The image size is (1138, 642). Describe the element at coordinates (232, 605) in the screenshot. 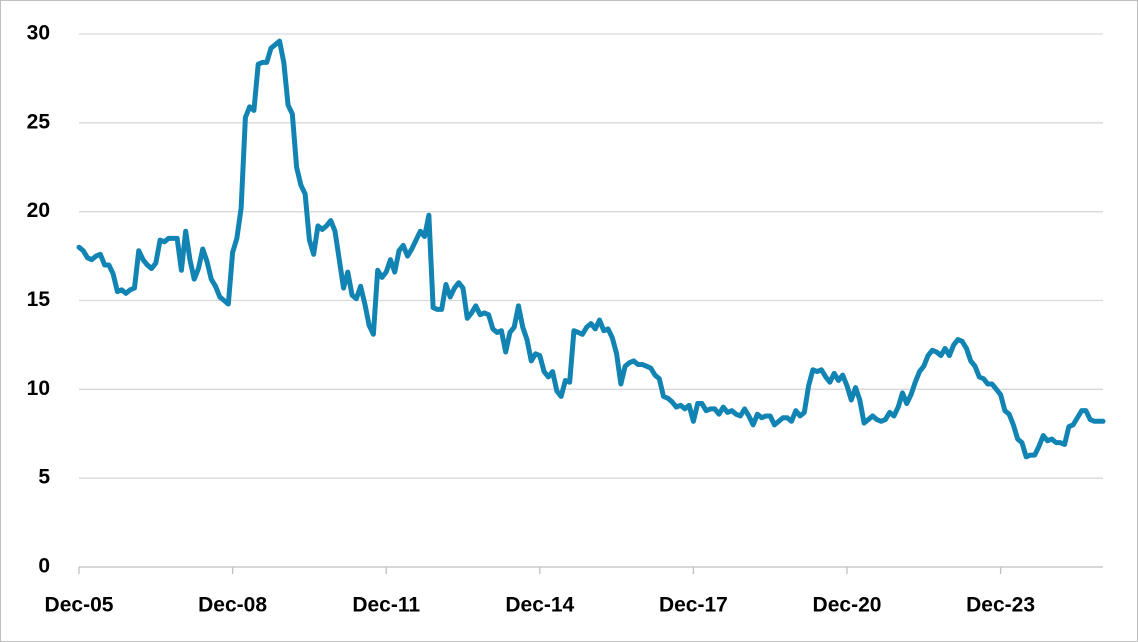

I see `x-tick-label: Dec-08` at that location.